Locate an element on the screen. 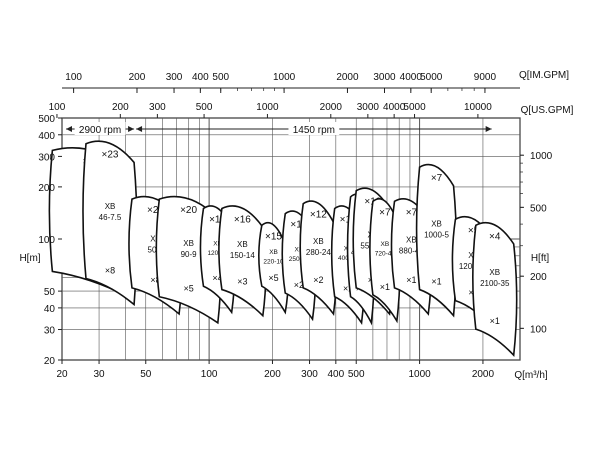 This screenshot has height=450, width=600. pump-max-stages: ×23 is located at coordinates (110, 155).